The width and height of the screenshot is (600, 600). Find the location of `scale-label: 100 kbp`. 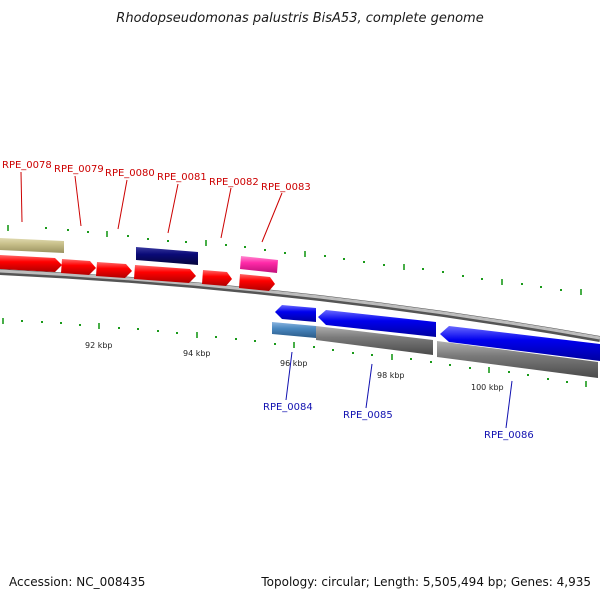

scale-label: 100 kbp is located at coordinates (487, 387).